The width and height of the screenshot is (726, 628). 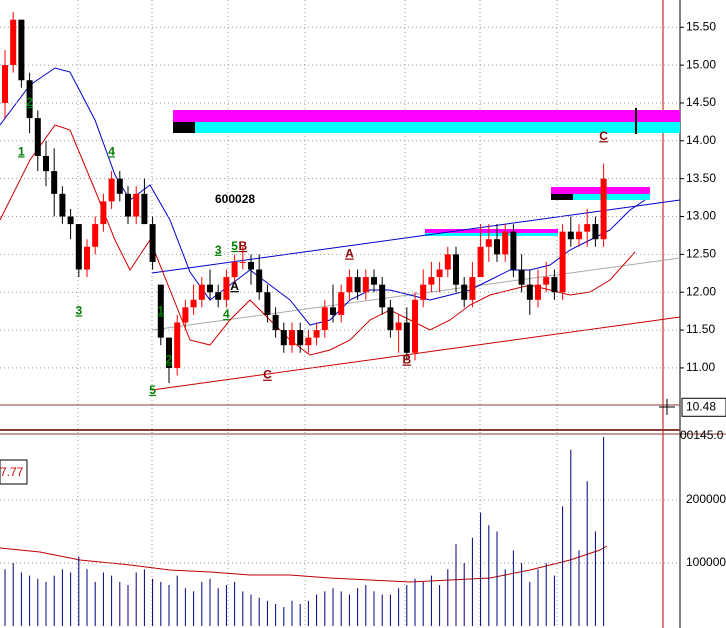 I want to click on indicator-label: 7.77, so click(x=12, y=472).